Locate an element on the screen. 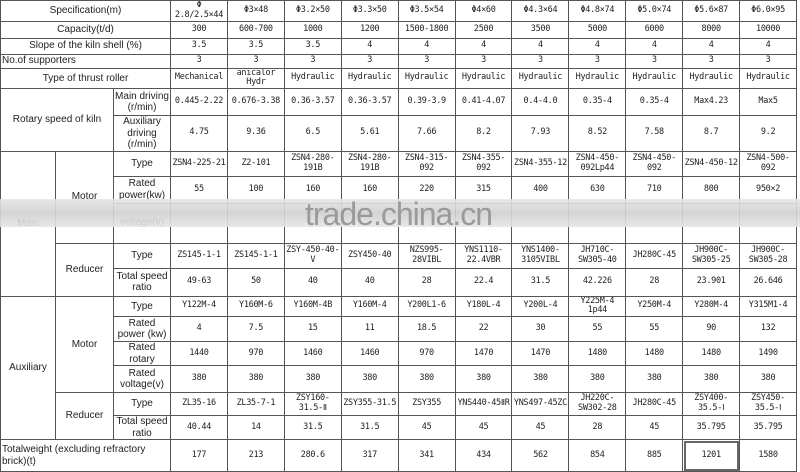 This screenshot has width=800, height=472. value-cell: NZS995-28VIBL is located at coordinates (426, 255).